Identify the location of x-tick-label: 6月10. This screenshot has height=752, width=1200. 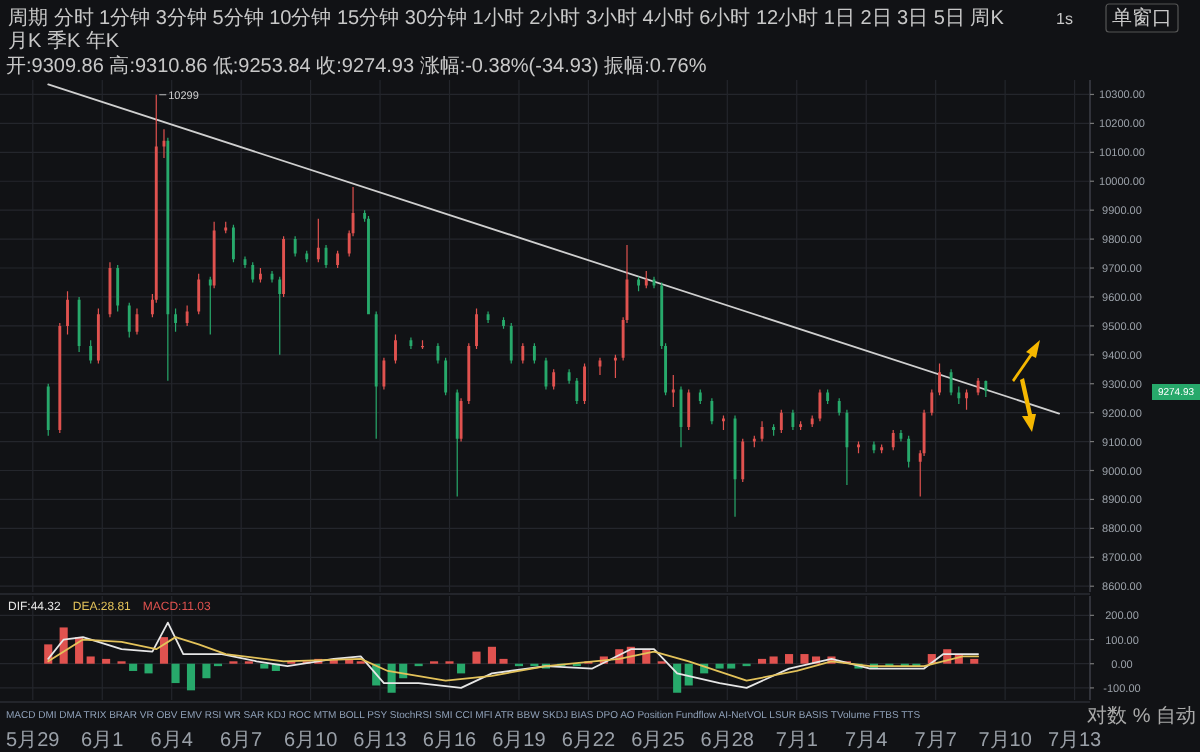
(311, 741).